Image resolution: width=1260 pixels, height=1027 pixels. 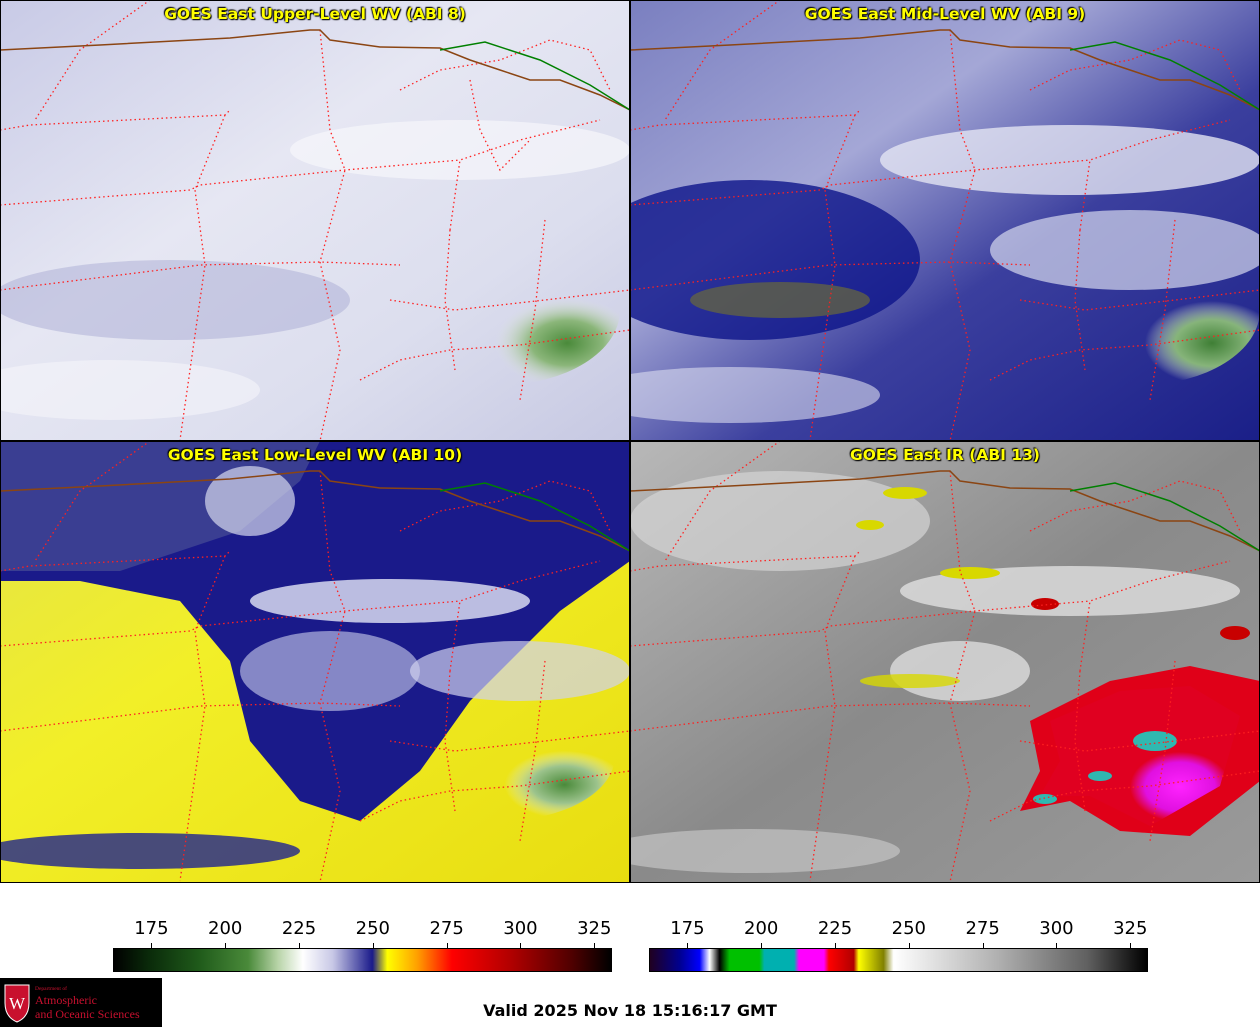 What do you see at coordinates (362, 960) in the screenshot?
I see `wv-colorbar` at bounding box center [362, 960].